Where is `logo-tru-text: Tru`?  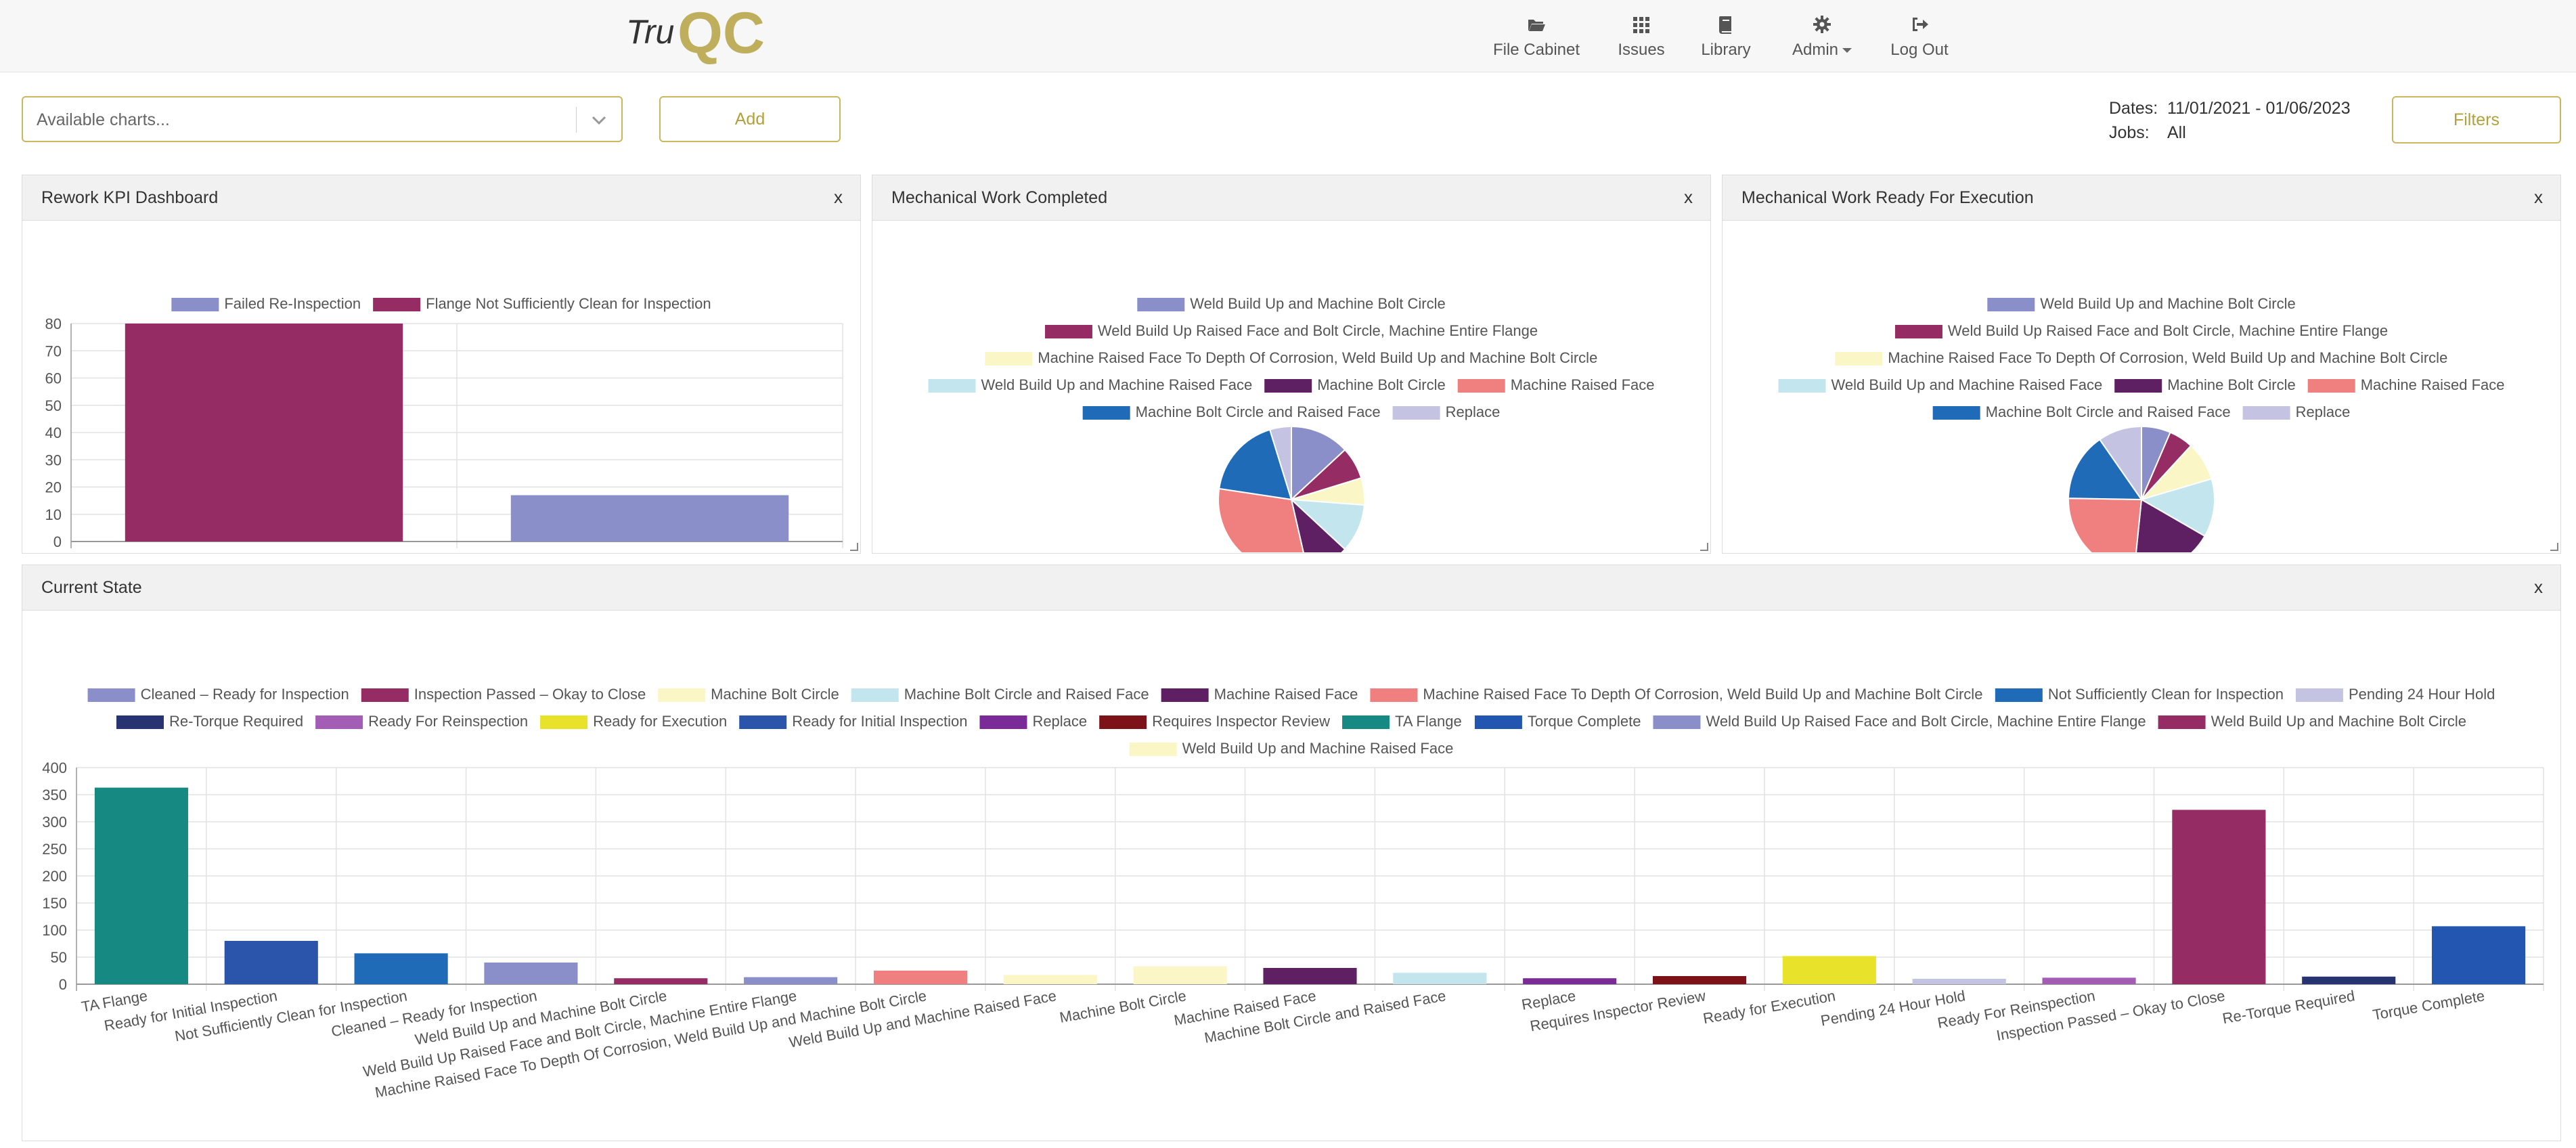
logo-tru-text: Tru is located at coordinates (650, 32).